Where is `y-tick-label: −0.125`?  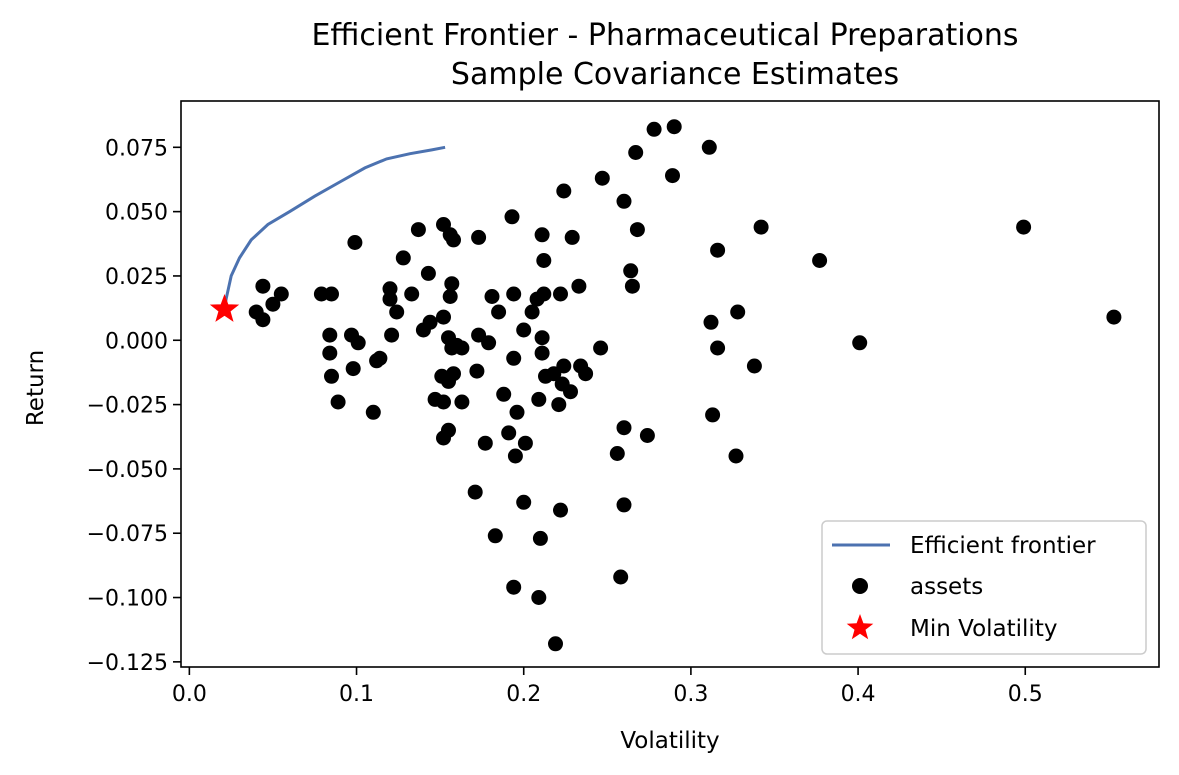 y-tick-label: −0.125 is located at coordinates (127, 663).